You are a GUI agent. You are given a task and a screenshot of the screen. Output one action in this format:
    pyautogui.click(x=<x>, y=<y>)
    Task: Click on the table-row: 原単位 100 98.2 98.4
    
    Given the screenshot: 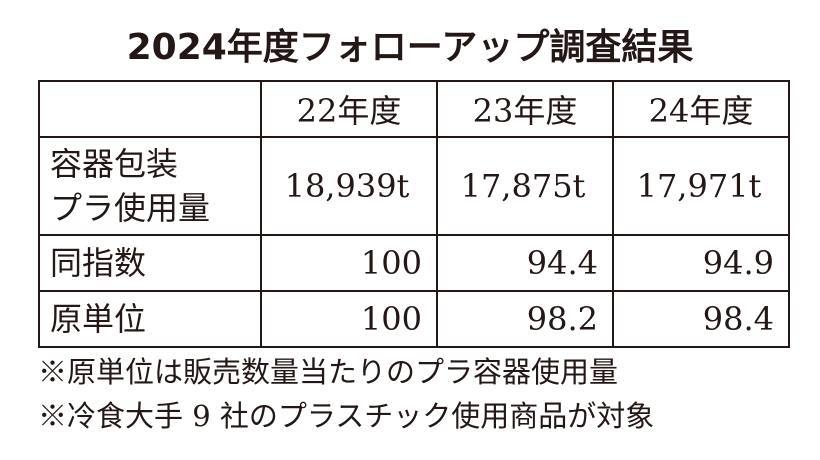 What is the action you would take?
    pyautogui.click(x=414, y=319)
    